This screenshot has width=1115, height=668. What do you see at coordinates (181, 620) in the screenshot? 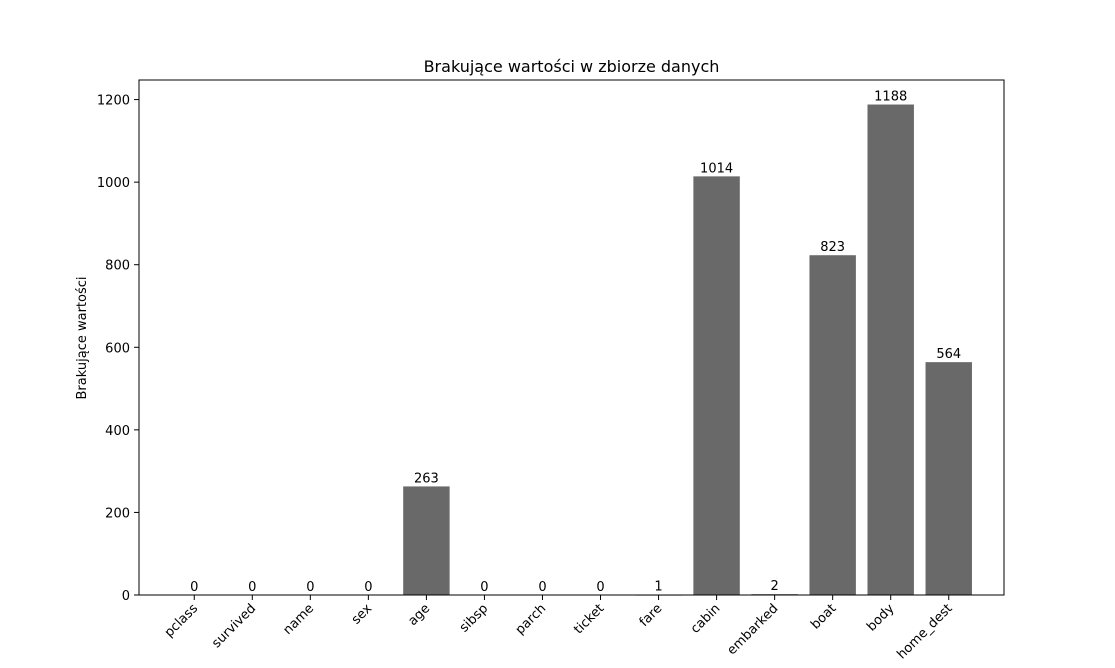
I see `x-tick-label-pclass: pclass` at bounding box center [181, 620].